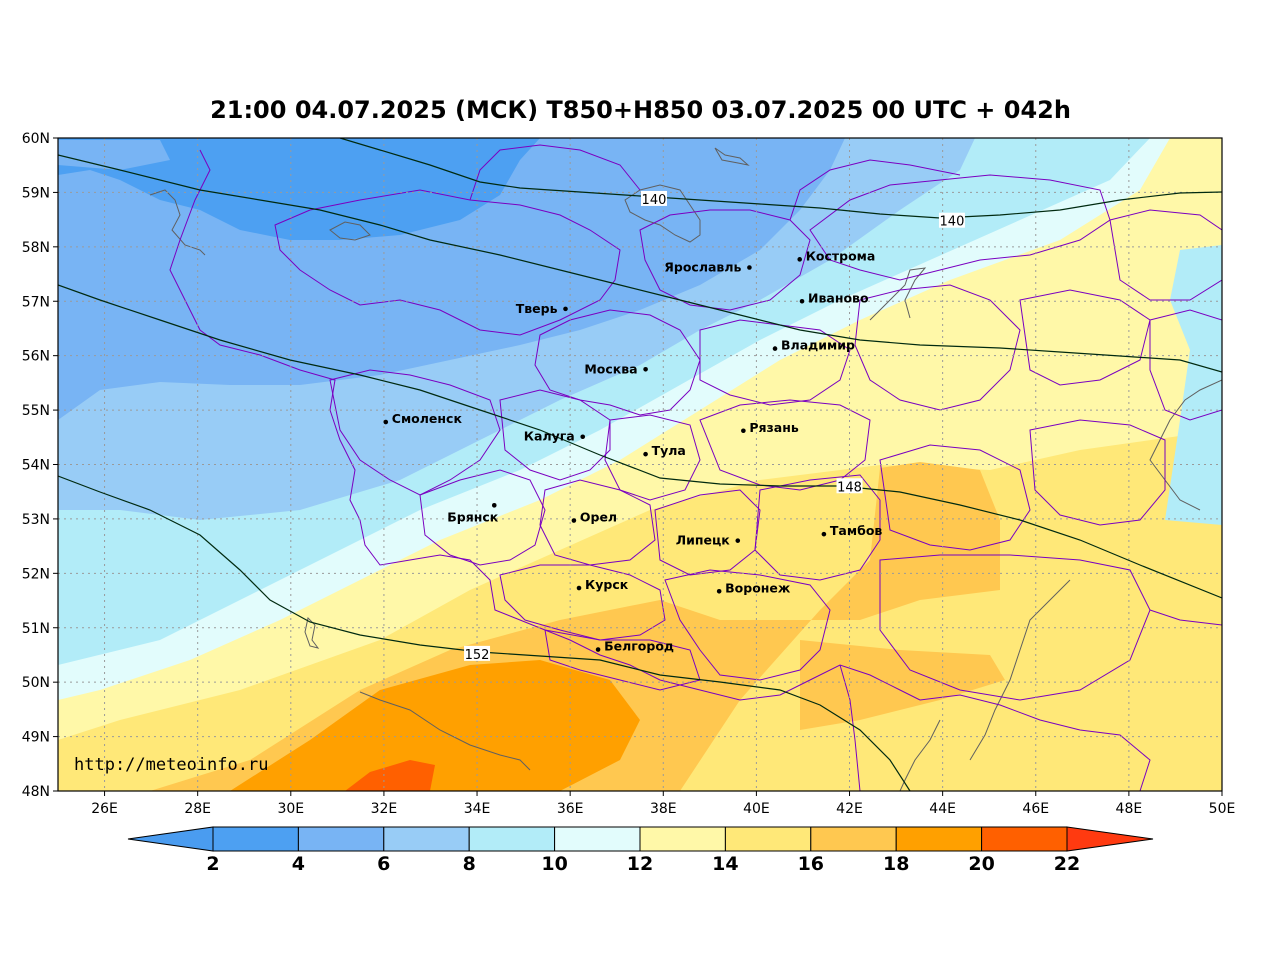  Describe the element at coordinates (898, 294) in the screenshot. I see `volga-east` at that location.